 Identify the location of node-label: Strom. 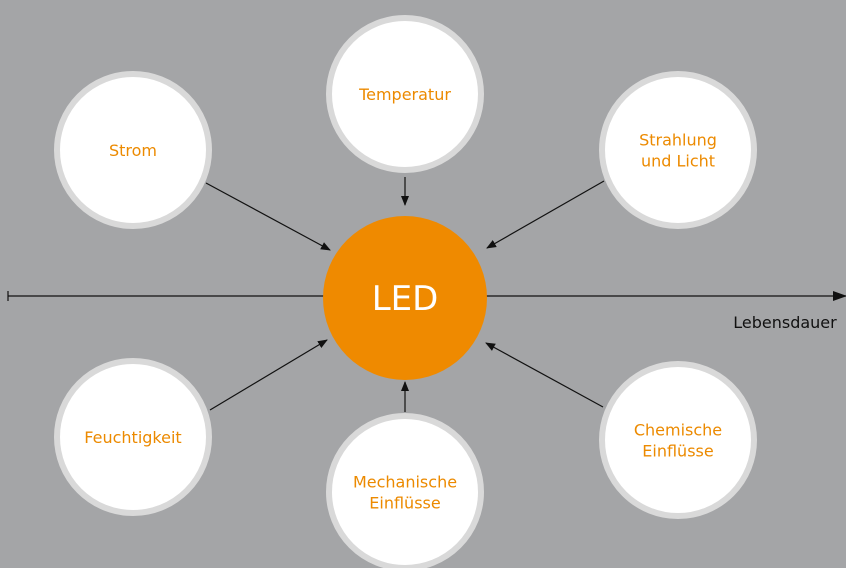
(133, 150).